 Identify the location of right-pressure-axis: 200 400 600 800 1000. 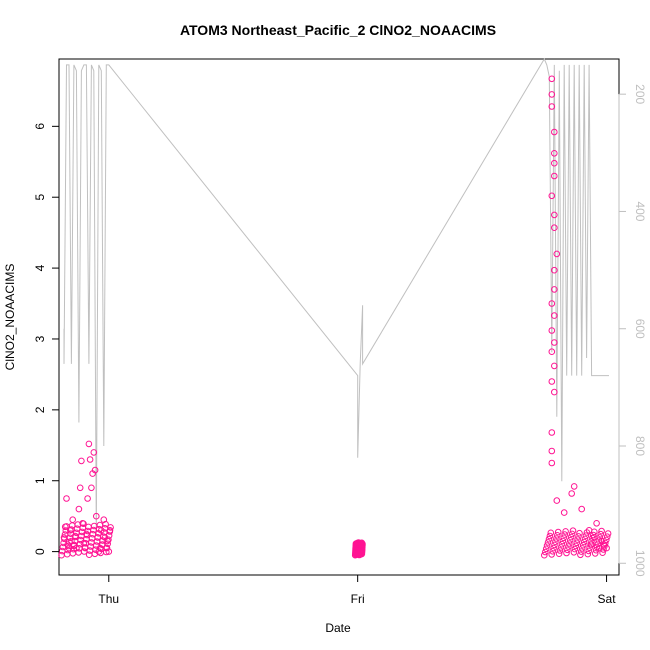
(632, 330).